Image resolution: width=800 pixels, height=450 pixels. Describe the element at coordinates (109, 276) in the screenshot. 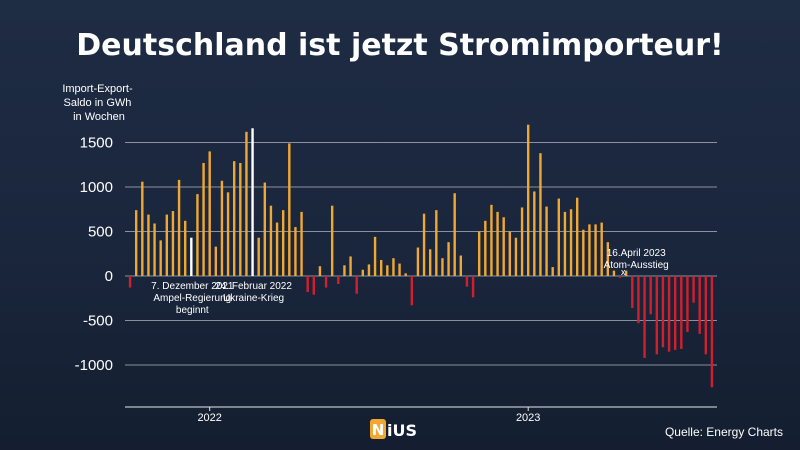

I see `y-tick-label: 0` at that location.